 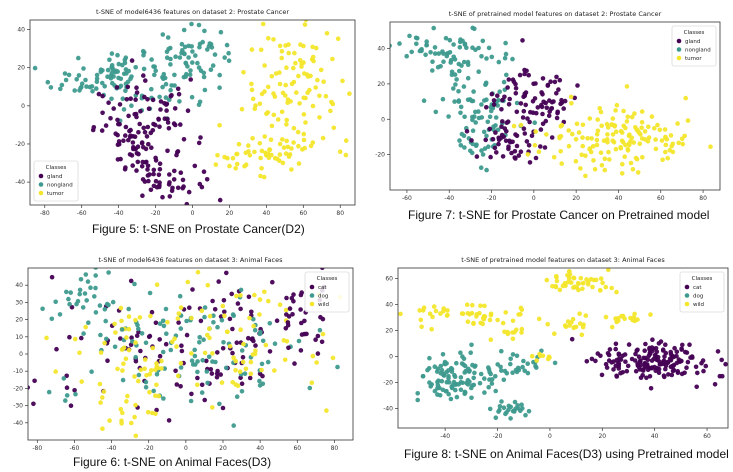 I want to click on y-tick-label: 0, so click(x=391, y=356).